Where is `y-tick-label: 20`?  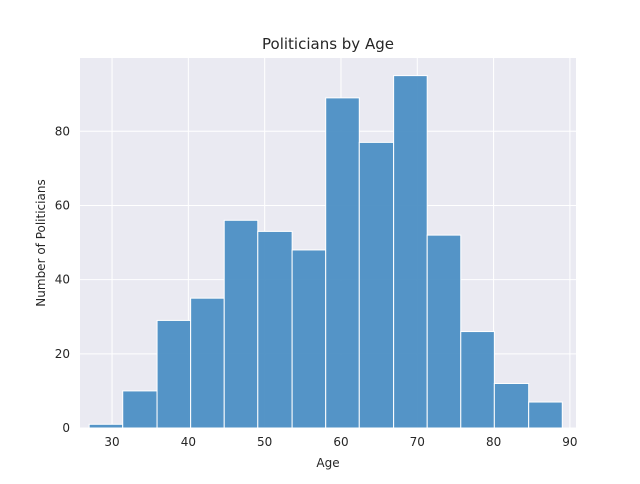 y-tick-label: 20 is located at coordinates (62, 354).